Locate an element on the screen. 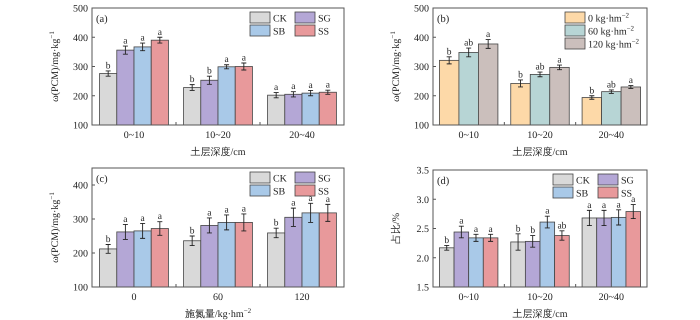  text: (c) is located at coordinates (102, 179).